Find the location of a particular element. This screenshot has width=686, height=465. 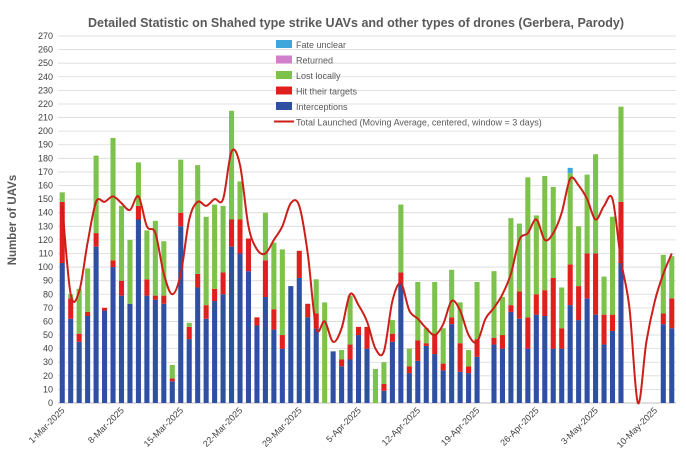

y-tick-label: 200 is located at coordinates (45, 131).